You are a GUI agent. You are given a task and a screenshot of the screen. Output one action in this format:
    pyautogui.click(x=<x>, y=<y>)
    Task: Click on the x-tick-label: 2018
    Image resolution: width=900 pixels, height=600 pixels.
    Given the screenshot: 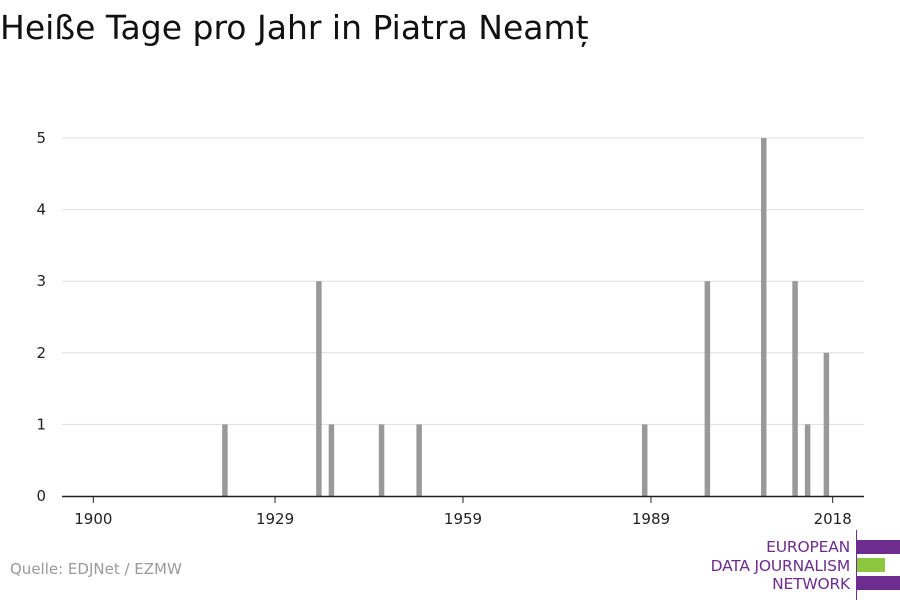 What is the action you would take?
    pyautogui.click(x=833, y=519)
    